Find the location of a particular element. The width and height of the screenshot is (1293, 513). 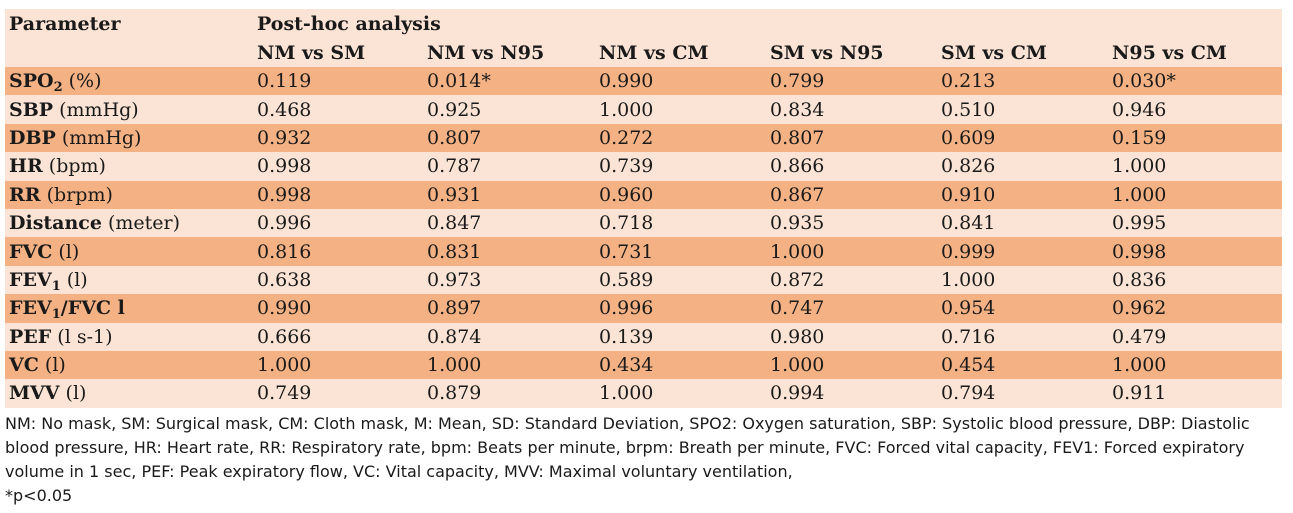

value-cell: 0.434 is located at coordinates (626, 365).